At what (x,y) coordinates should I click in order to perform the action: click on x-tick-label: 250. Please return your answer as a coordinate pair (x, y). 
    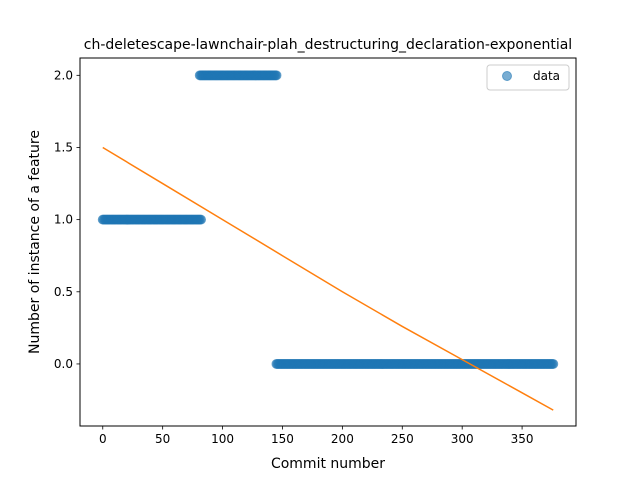
    Looking at the image, I should click on (402, 439).